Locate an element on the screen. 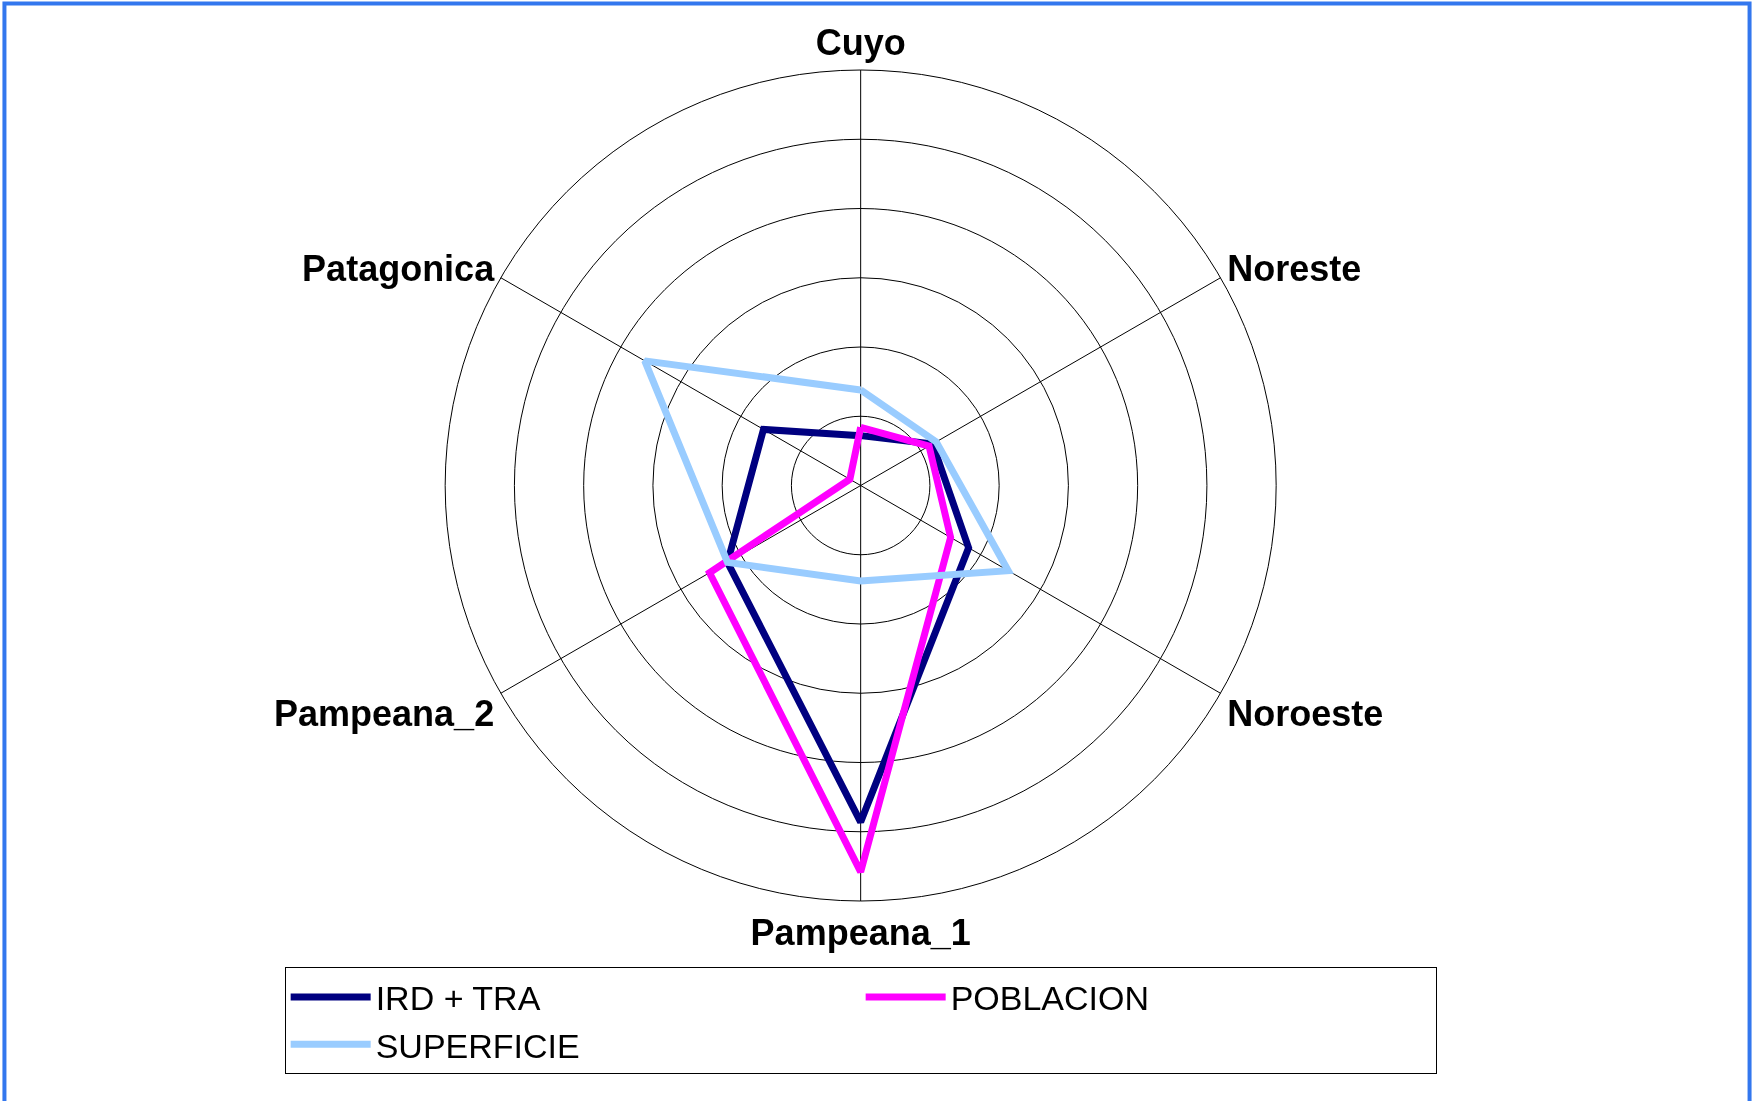 This screenshot has width=1754, height=1101. legend-label: POBLACION is located at coordinates (1050, 998).